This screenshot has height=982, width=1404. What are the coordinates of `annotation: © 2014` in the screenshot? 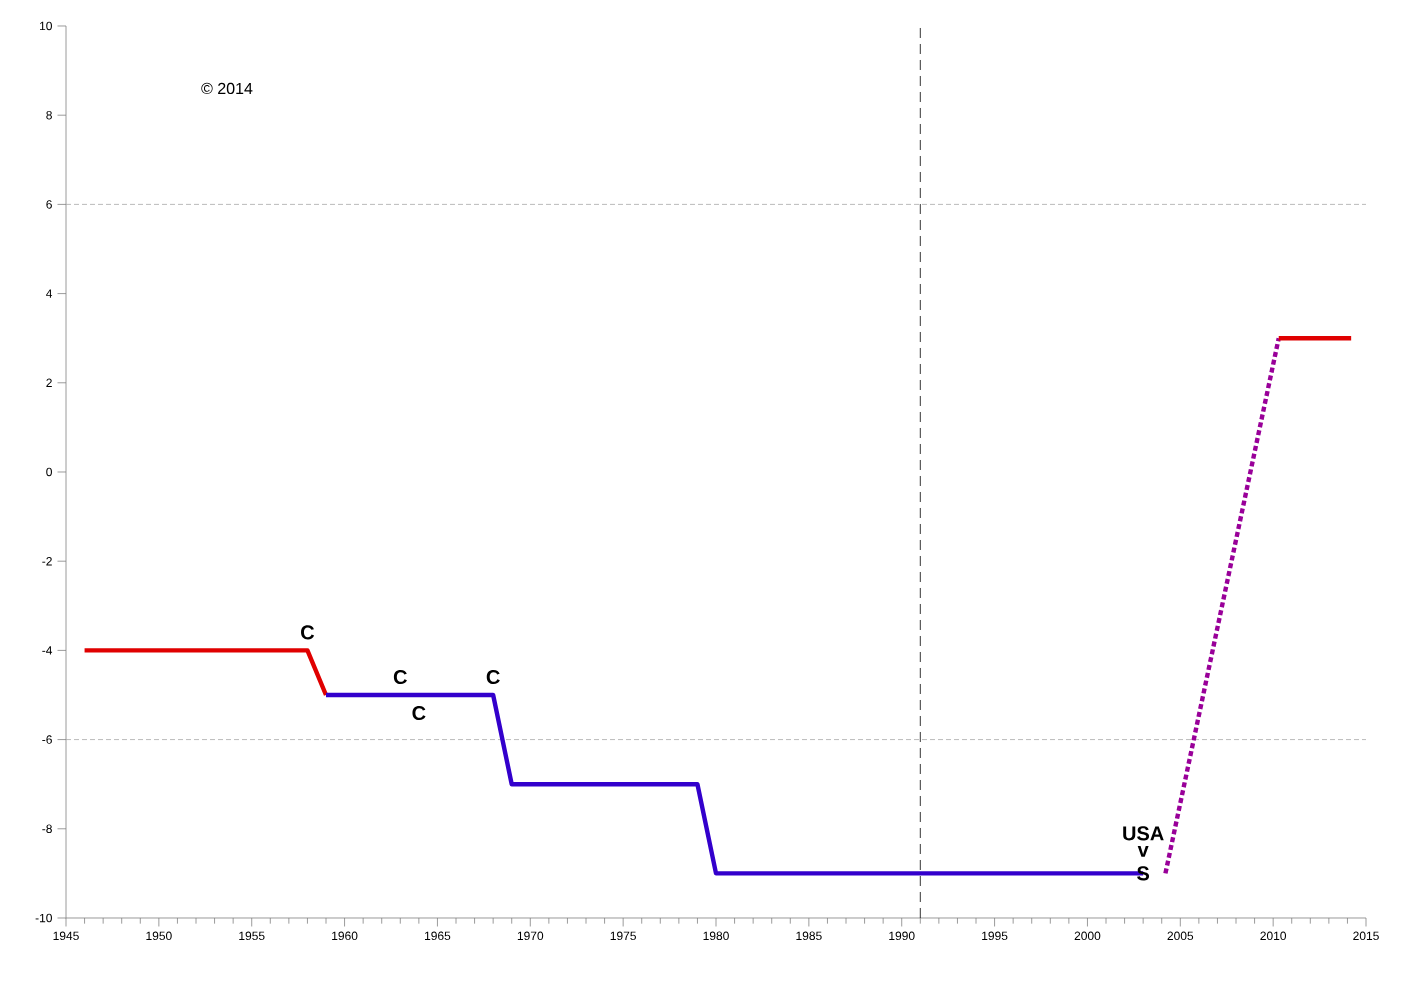 It's located at (227, 88).